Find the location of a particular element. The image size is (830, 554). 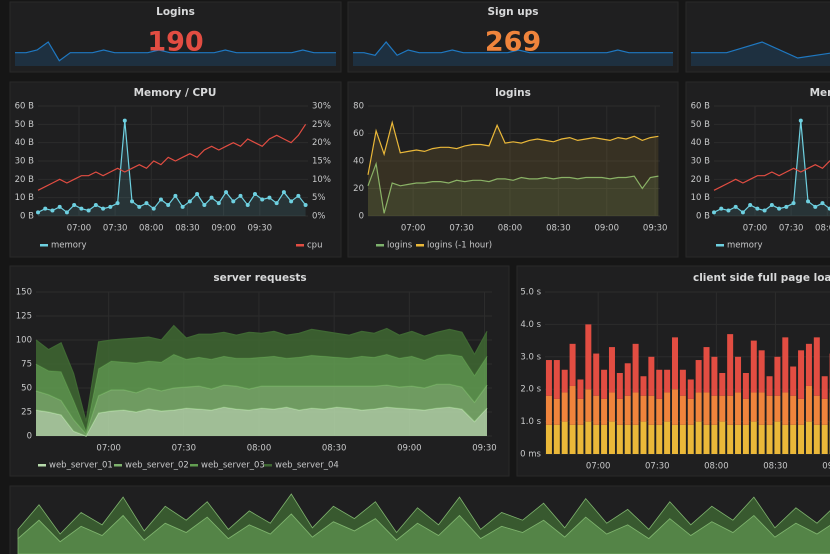

y2-tick-label: 15% is located at coordinates (321, 162).